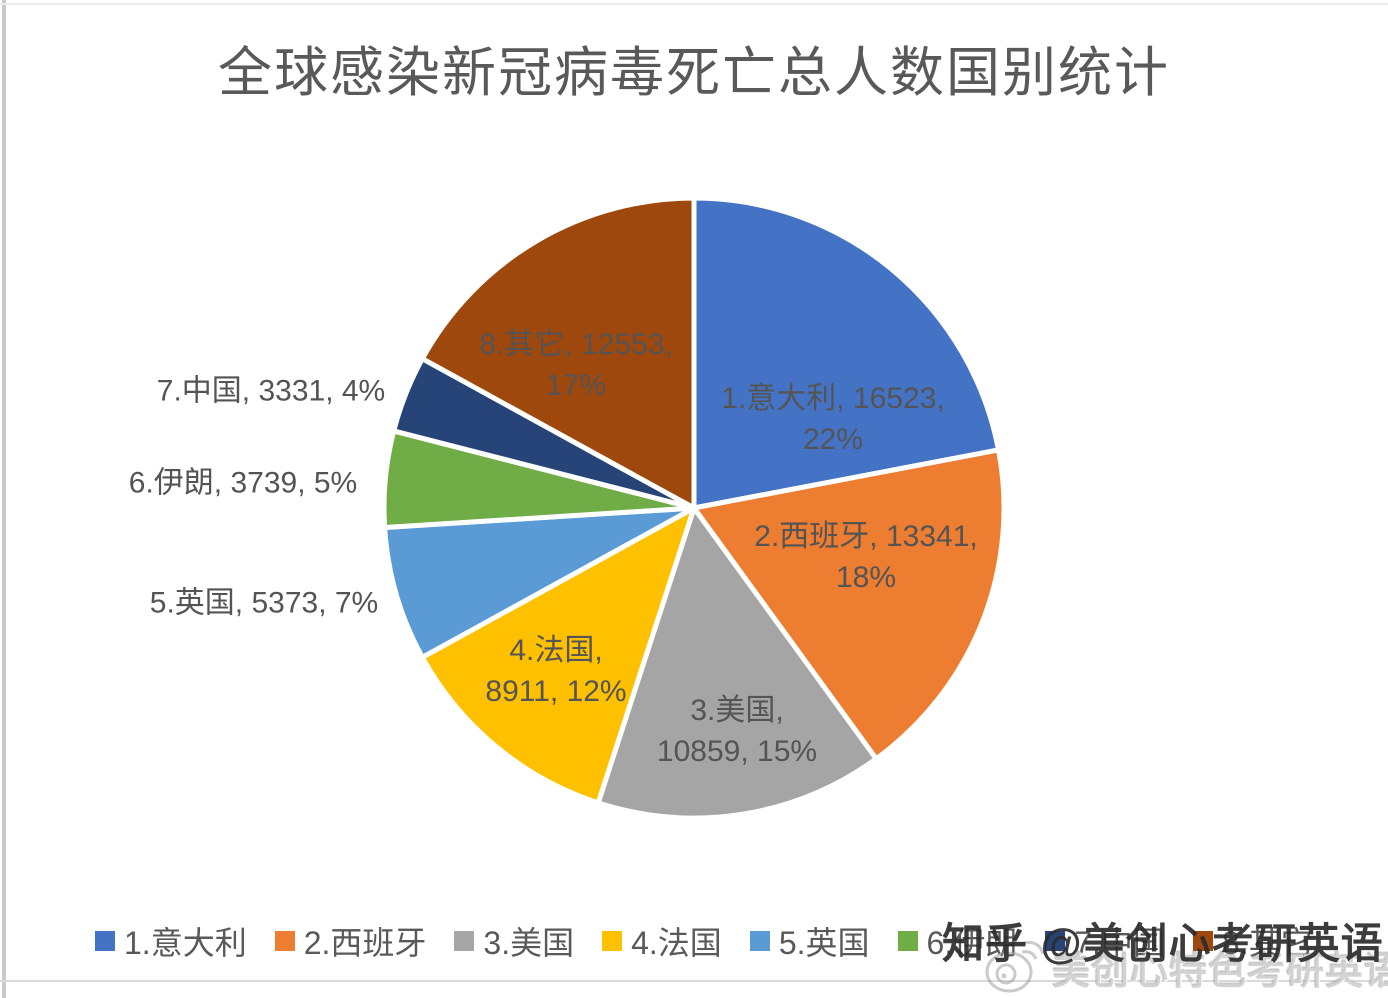 Image resolution: width=1388 pixels, height=998 pixels. I want to click on legend-label-others: 8.其它, so click(1267, 943).